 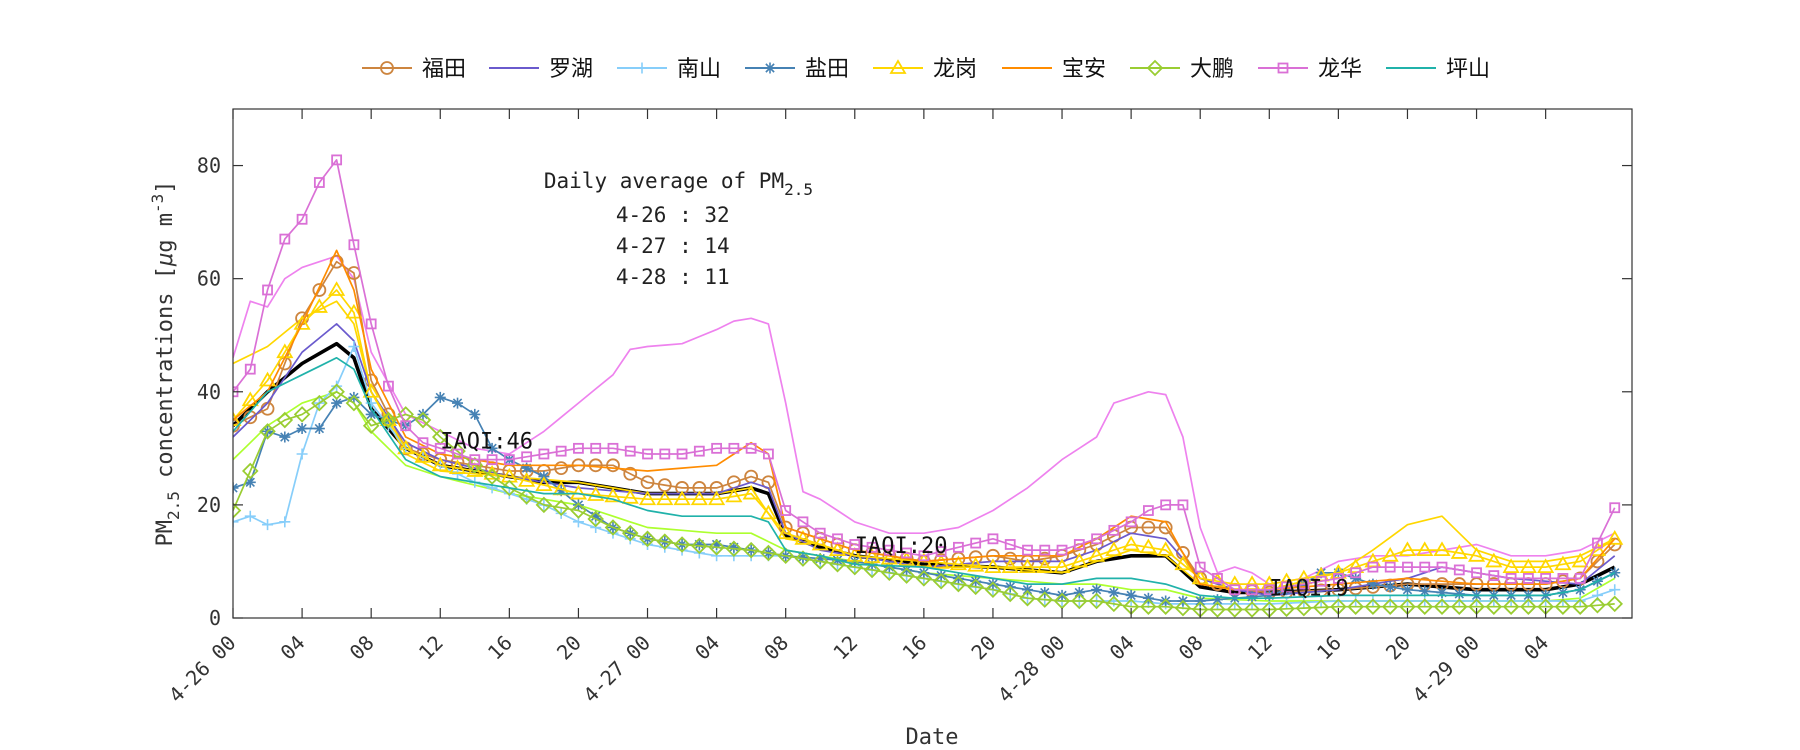 What do you see at coordinates (616, 669) in the screenshot?
I see `x-tick-label: 4-27 00` at bounding box center [616, 669].